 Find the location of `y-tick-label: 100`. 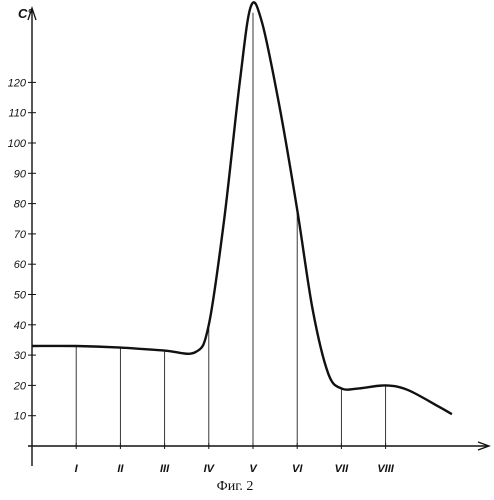

y-tick-label: 100 is located at coordinates (17, 144).